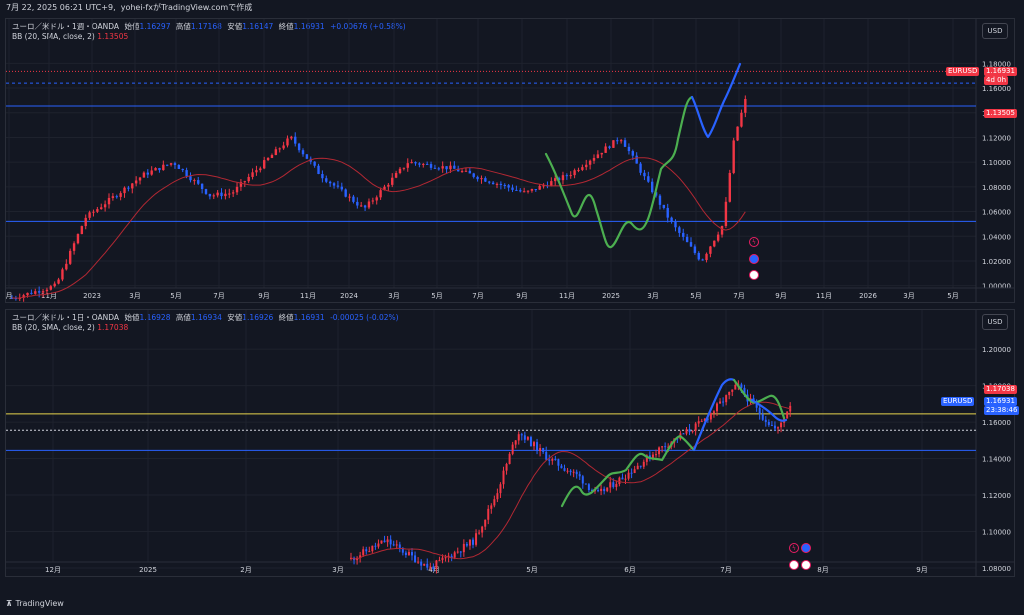 This screenshot has height=615, width=1024. Describe the element at coordinates (9, 603) in the screenshot. I see `tradingview-logo-icon: ⊼` at that location.